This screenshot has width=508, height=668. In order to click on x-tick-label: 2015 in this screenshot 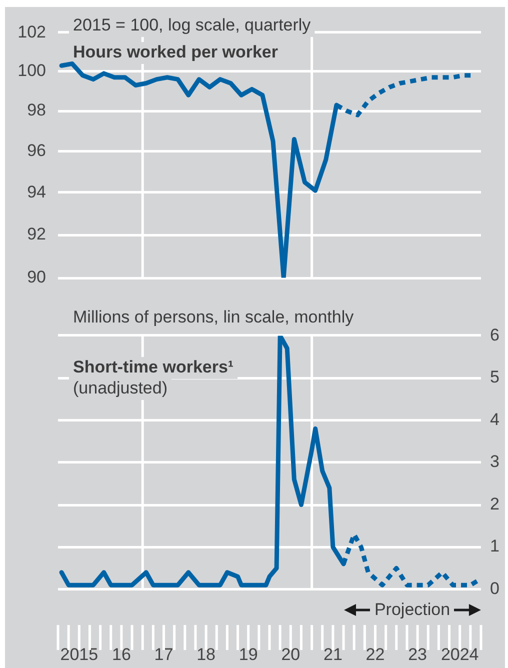, I will do `click(79, 654)`.